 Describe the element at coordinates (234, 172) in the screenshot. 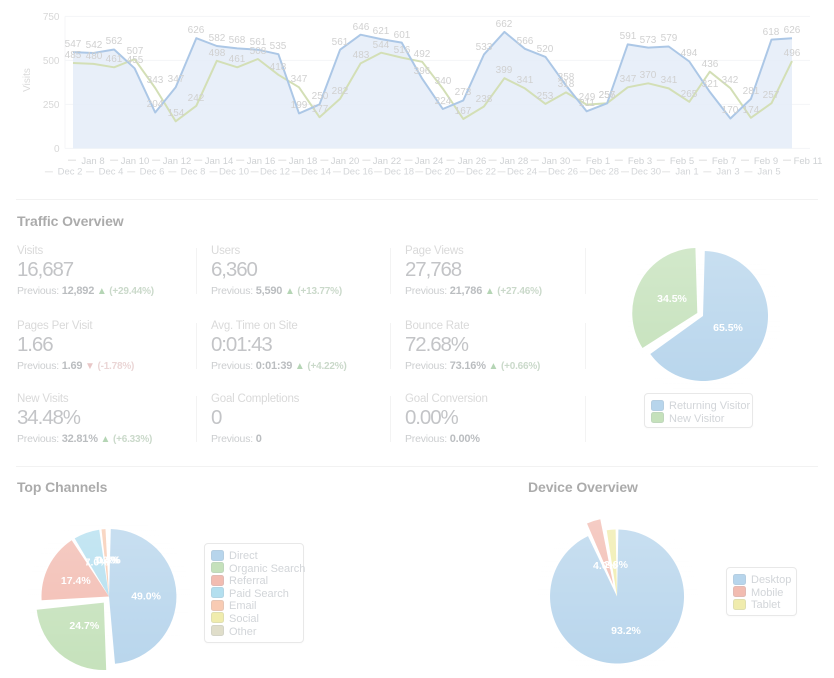

I see `svg-text: Dec 10` at that location.